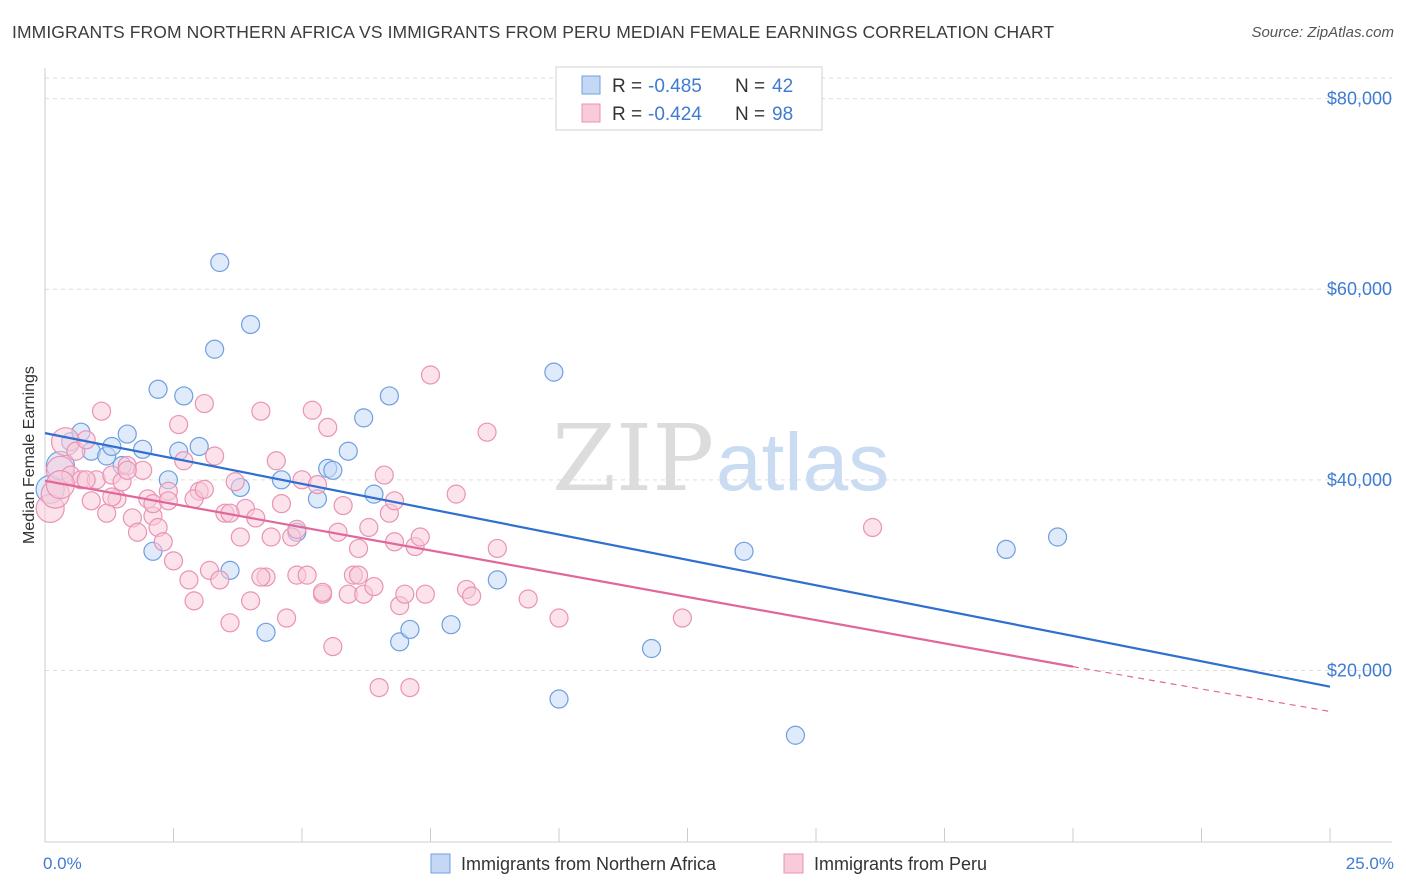 This screenshot has width=1406, height=892. I want to click on legend-swatch-northern-africa, so click(591, 85).